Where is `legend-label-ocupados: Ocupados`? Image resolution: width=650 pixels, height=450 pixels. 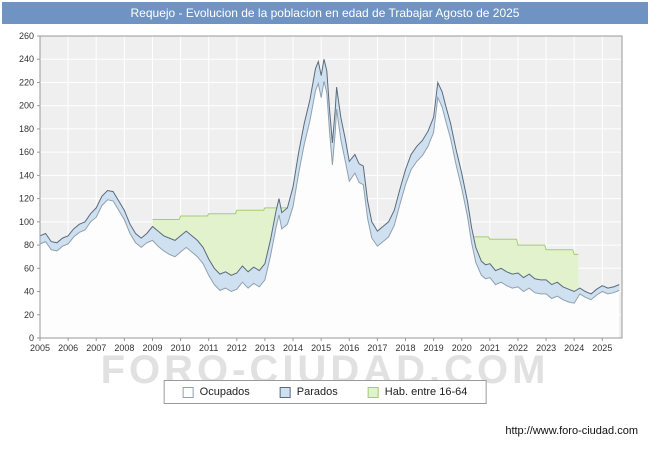 legend-label-ocupados: Ocupados is located at coordinates (224, 392).